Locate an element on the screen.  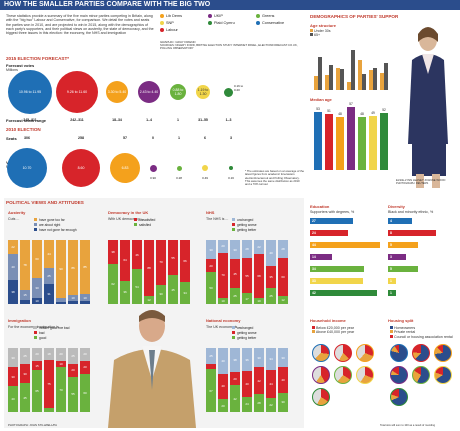
votes-circle is located at coordinates (153, 168).